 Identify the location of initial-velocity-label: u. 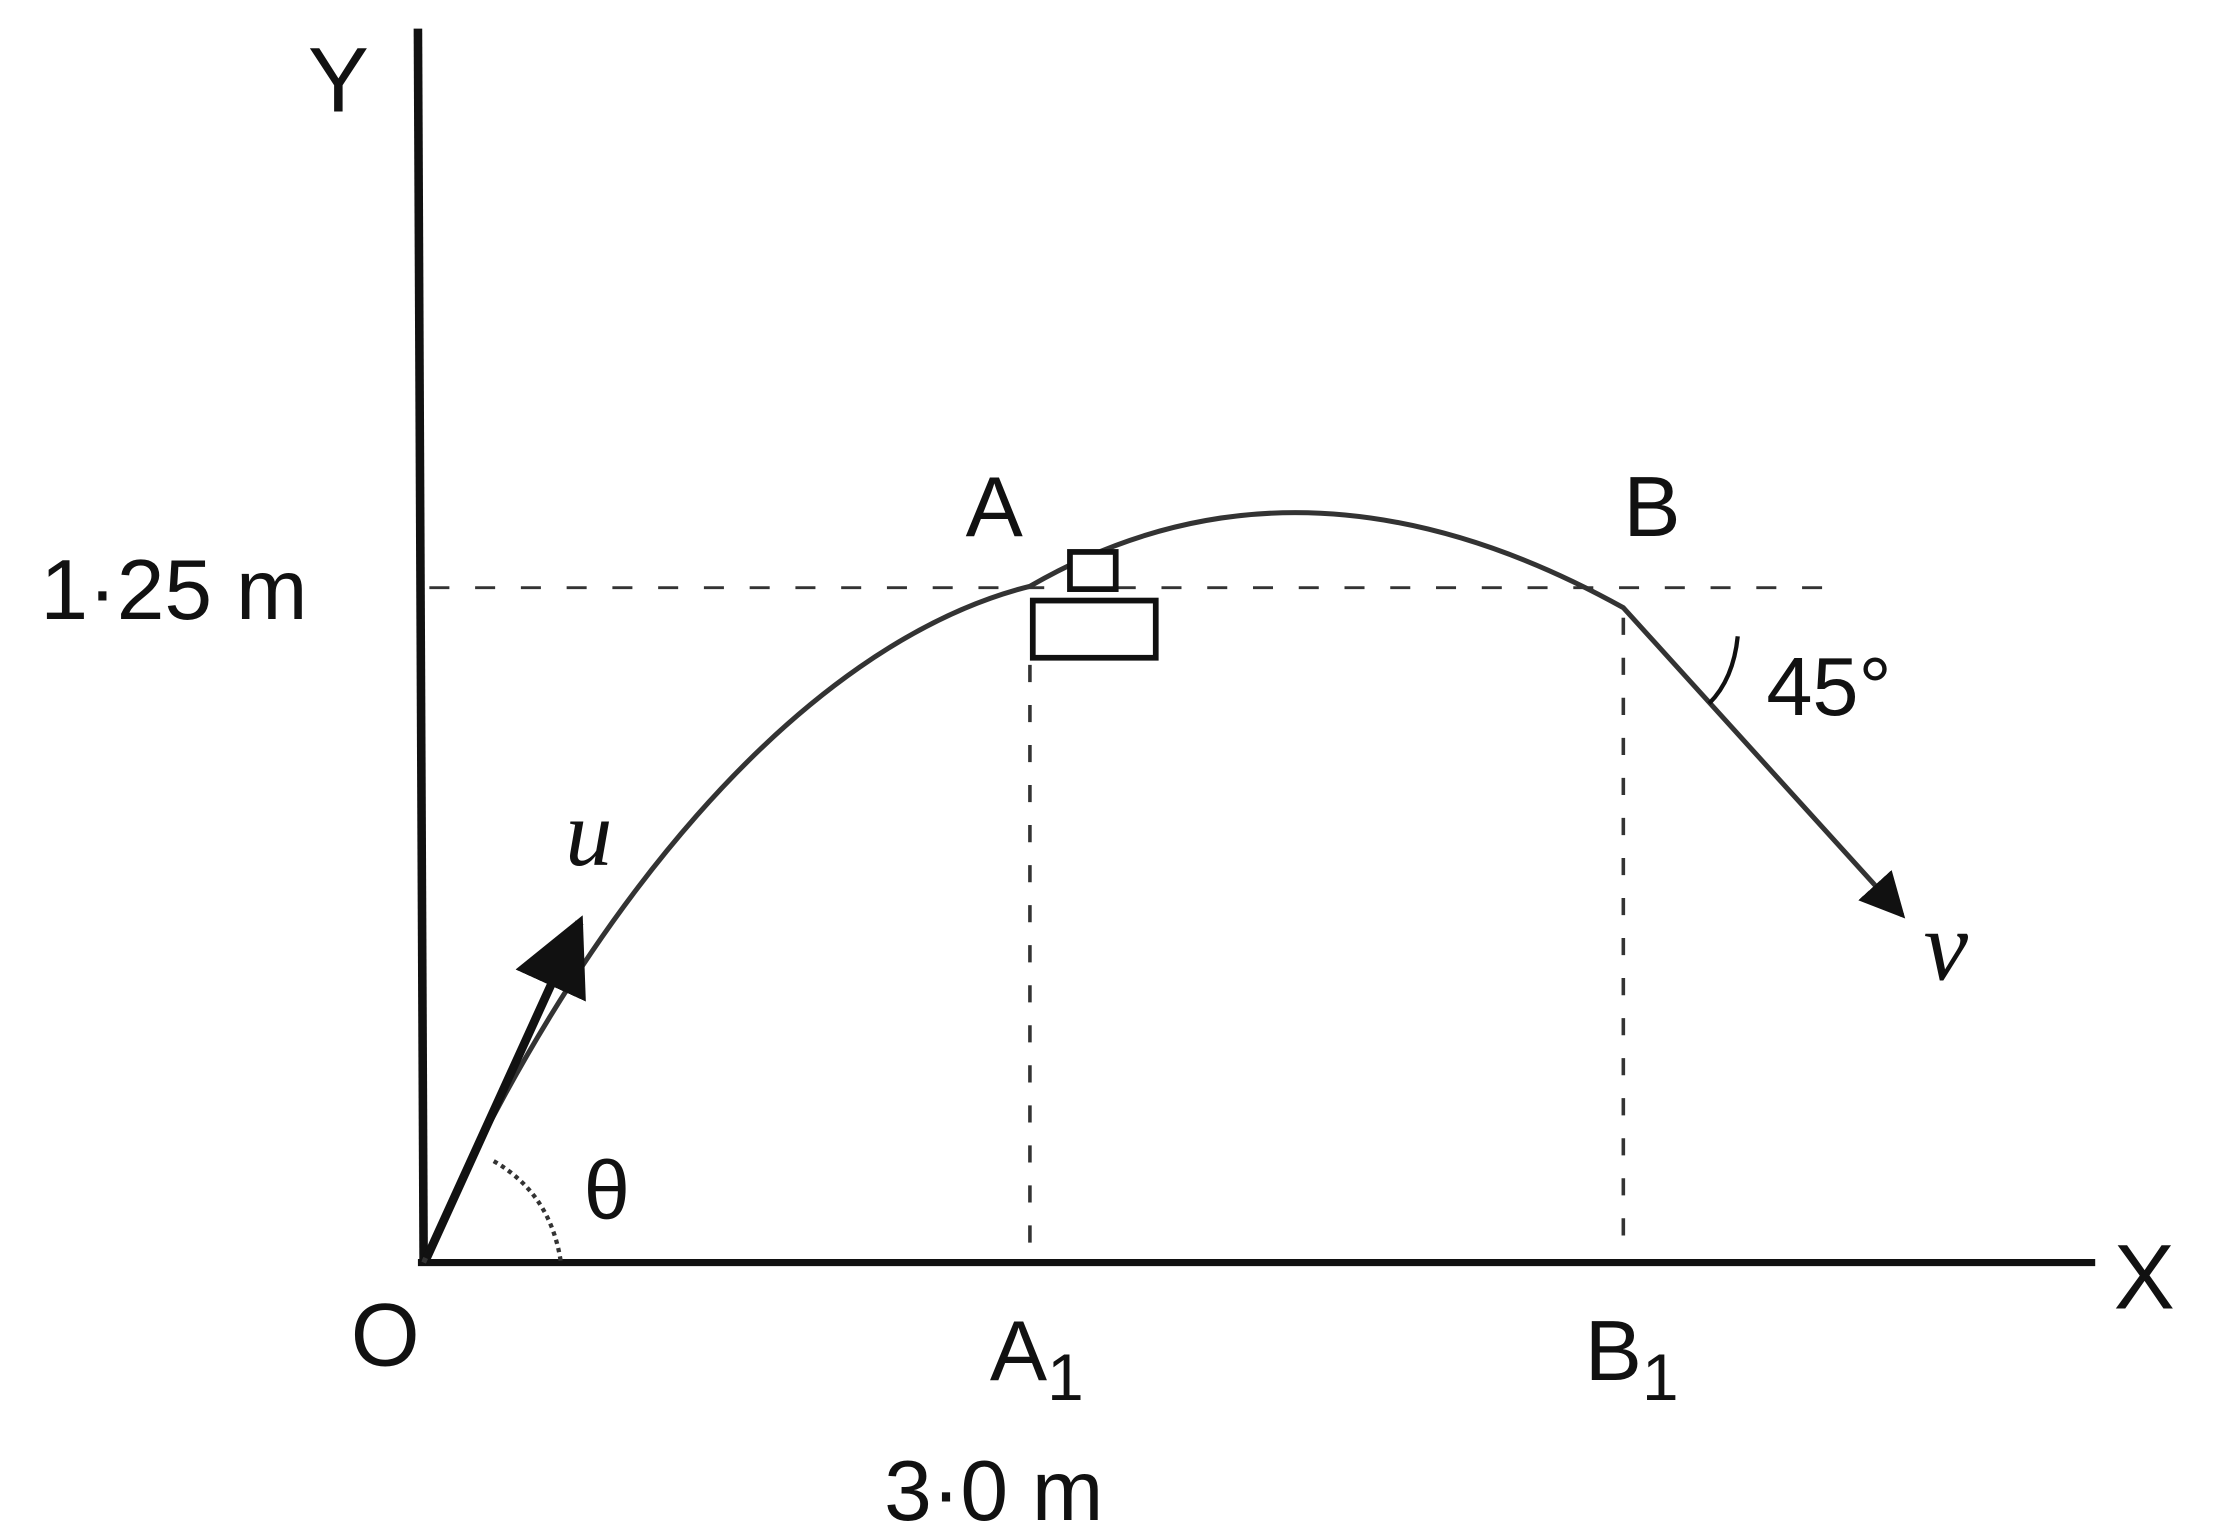
(588, 834).